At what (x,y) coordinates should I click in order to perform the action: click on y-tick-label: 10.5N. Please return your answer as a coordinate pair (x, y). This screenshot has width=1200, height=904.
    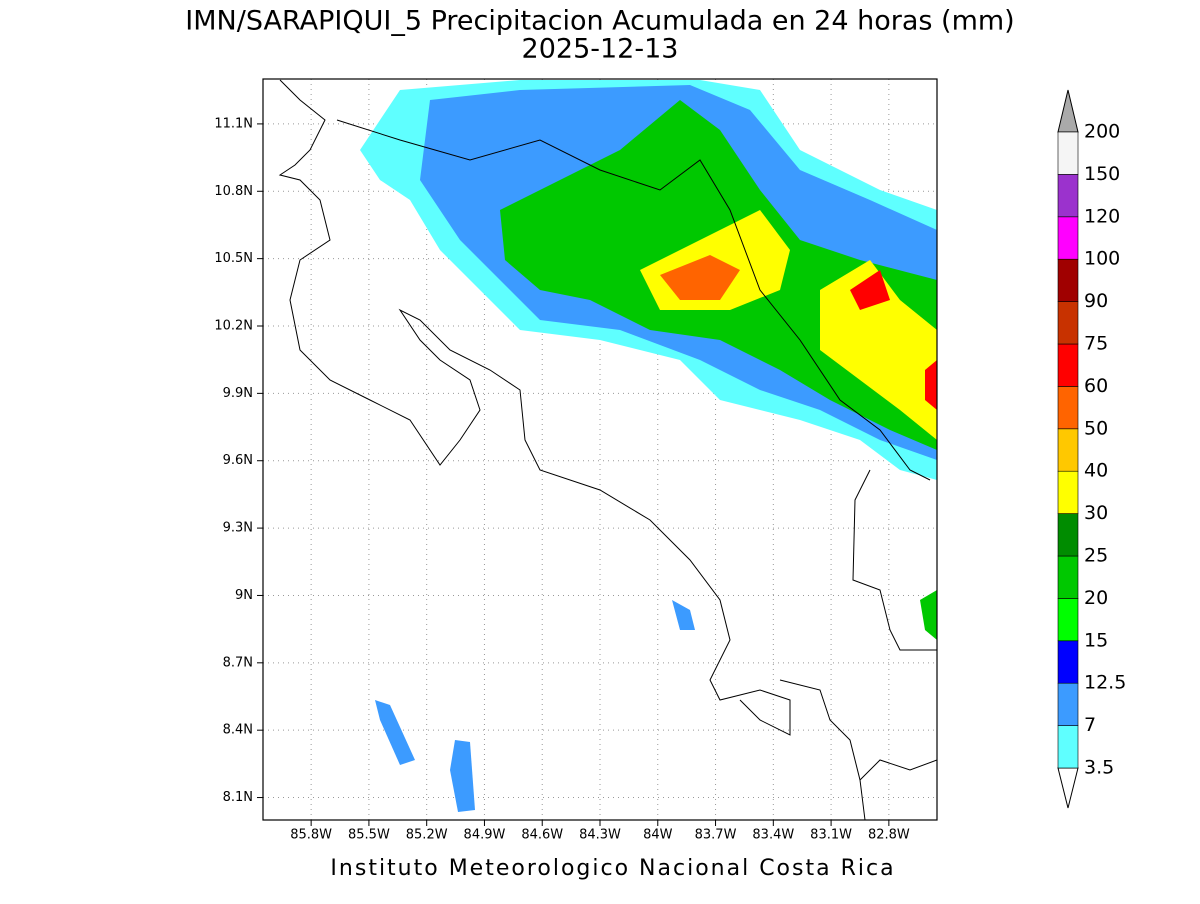
    Looking at the image, I should click on (233, 258).